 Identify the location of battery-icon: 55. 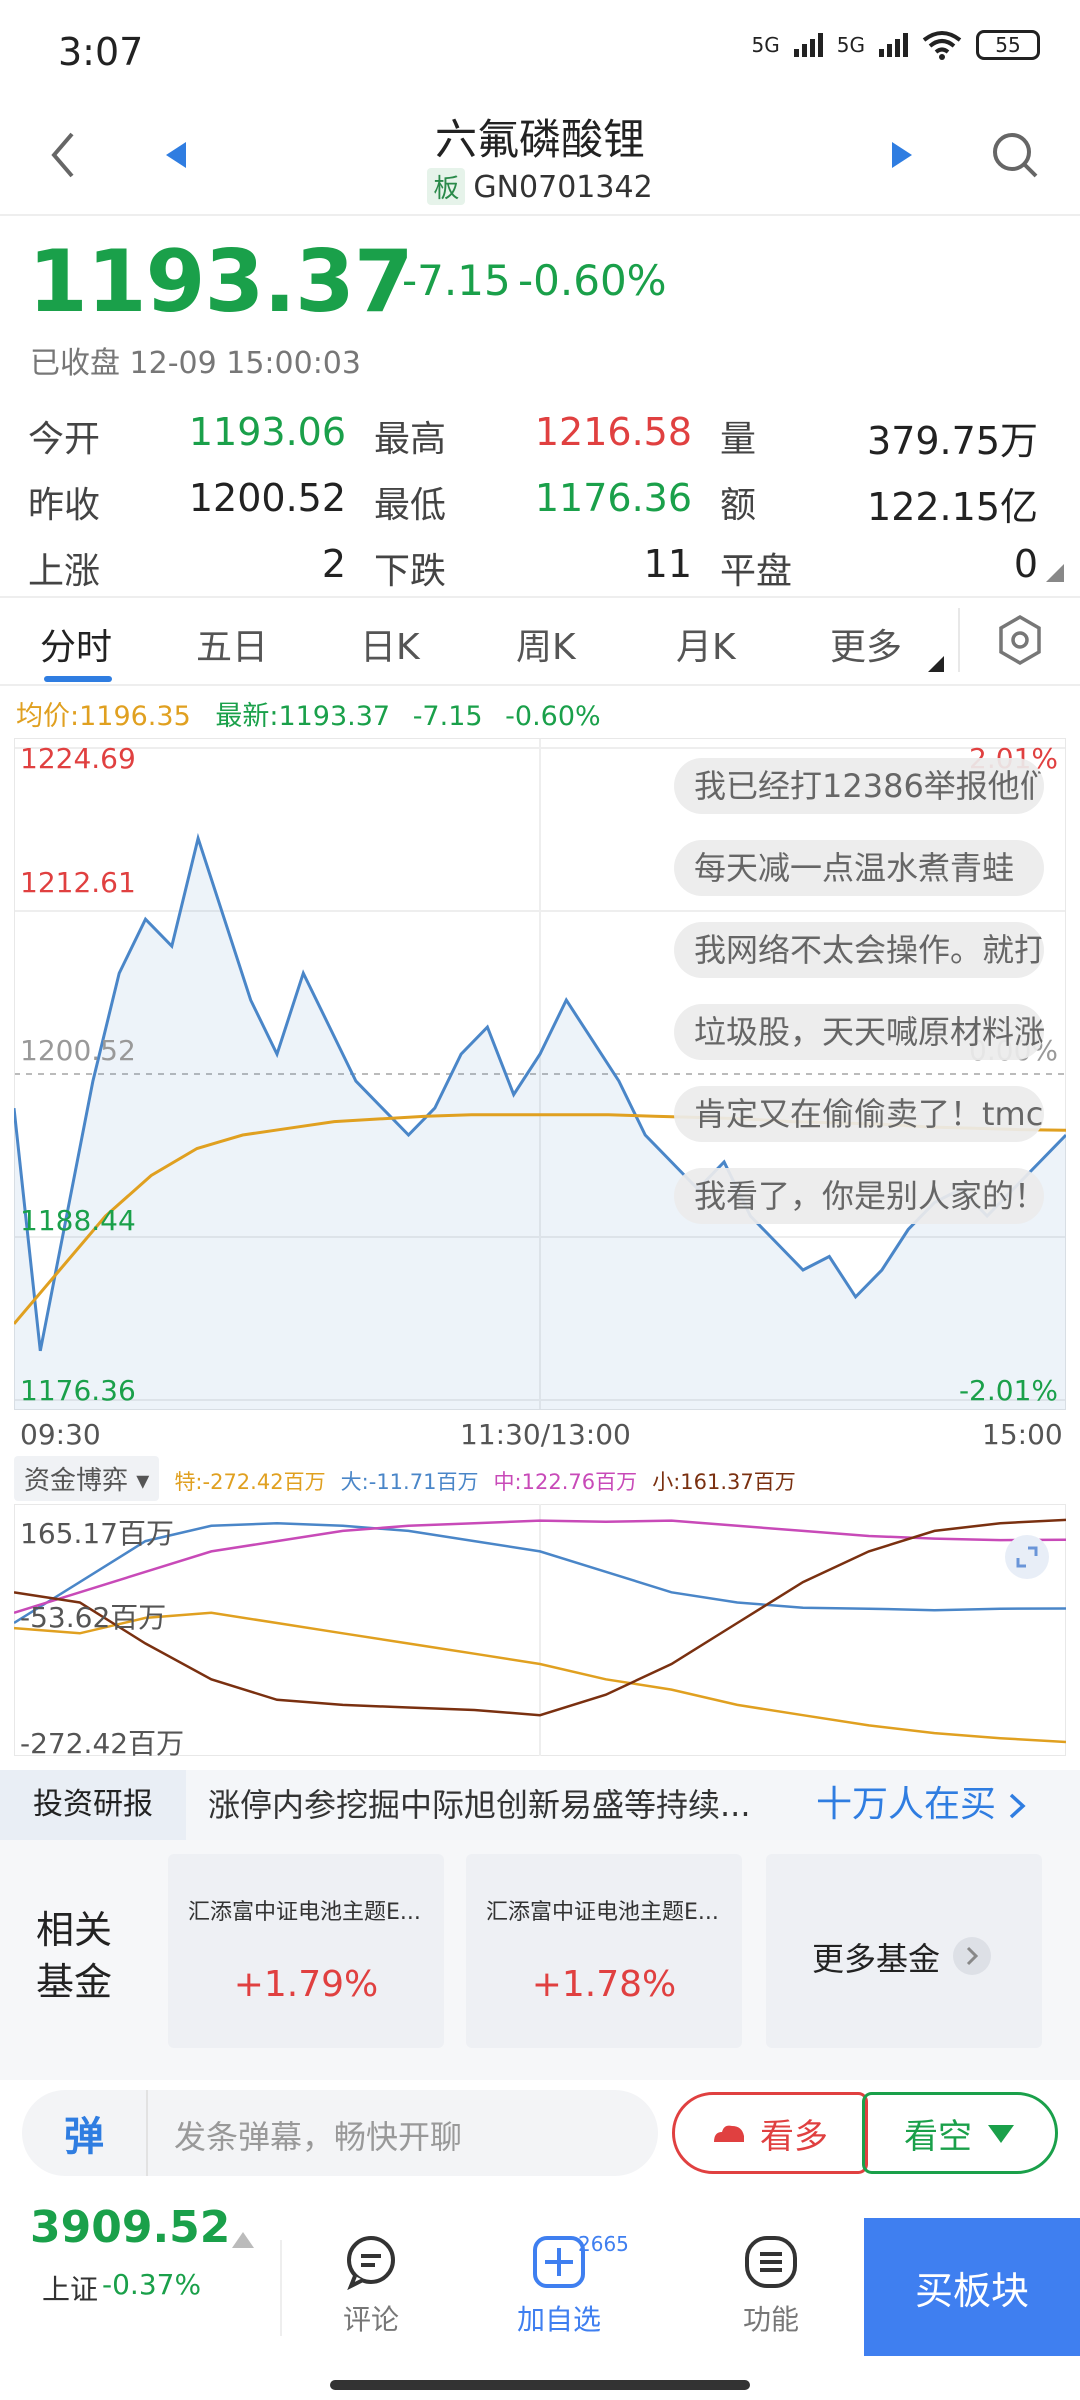
(1008, 45).